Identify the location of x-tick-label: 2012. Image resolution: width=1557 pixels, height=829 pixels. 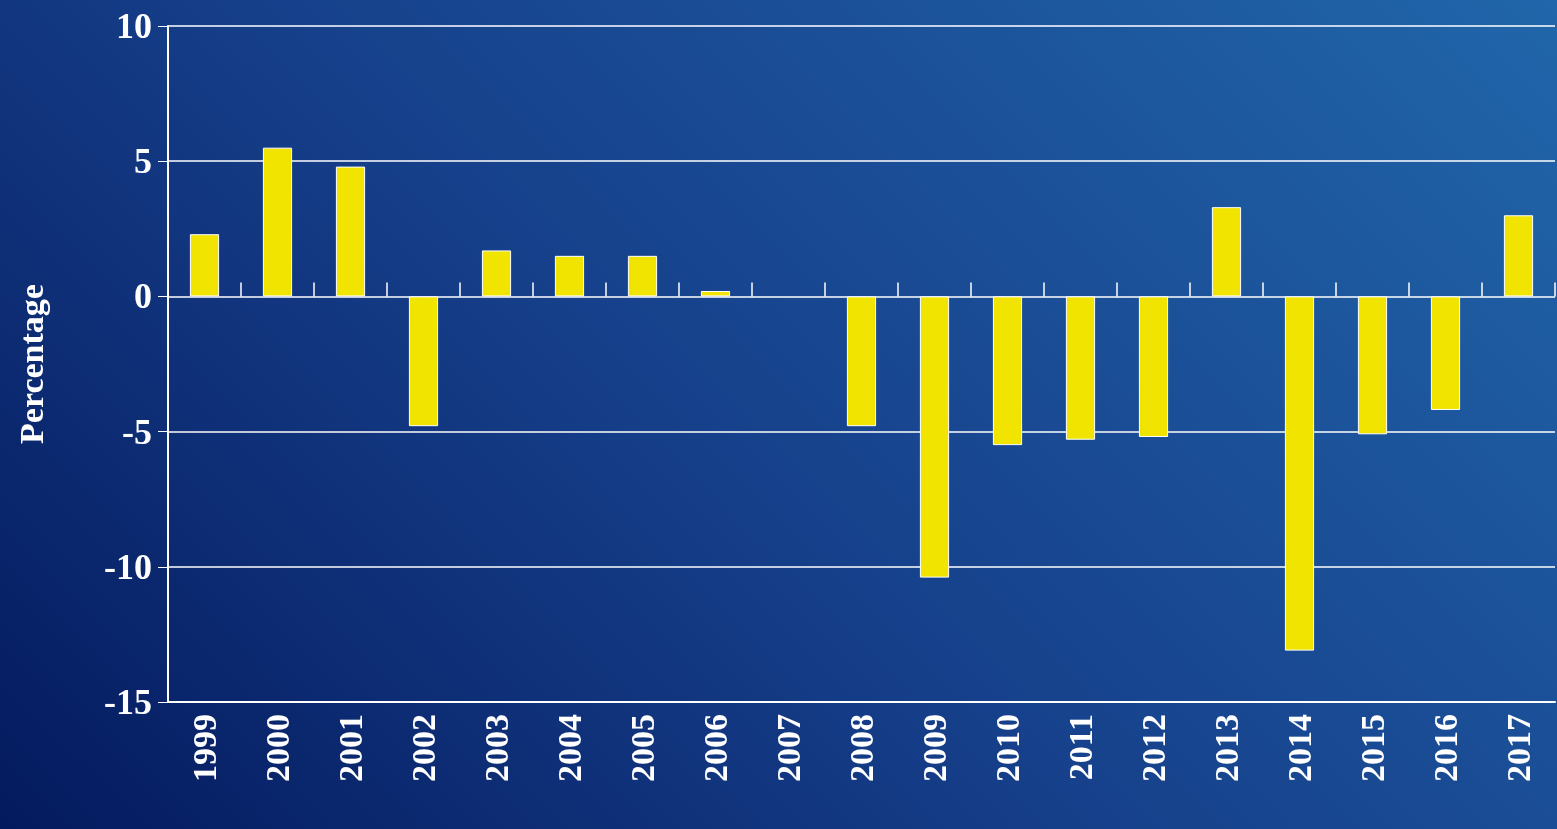
(1153, 748).